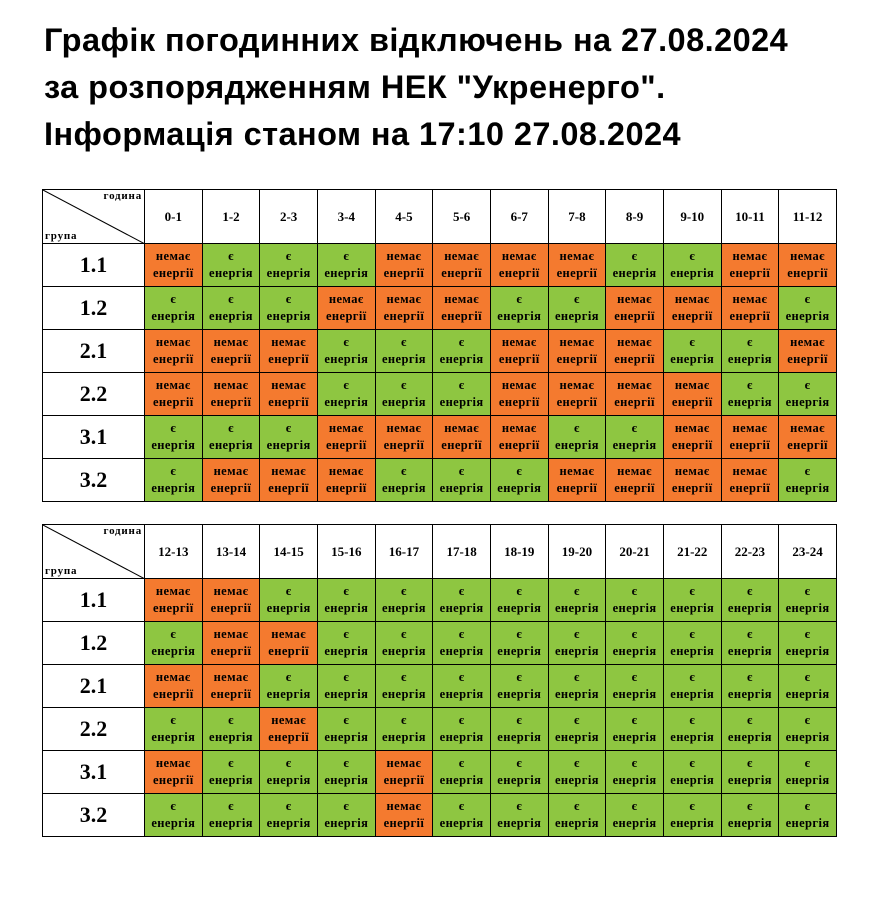 The image size is (880, 900). What do you see at coordinates (404, 551) in the screenshot?
I see `hour-column-header: 16-17` at bounding box center [404, 551].